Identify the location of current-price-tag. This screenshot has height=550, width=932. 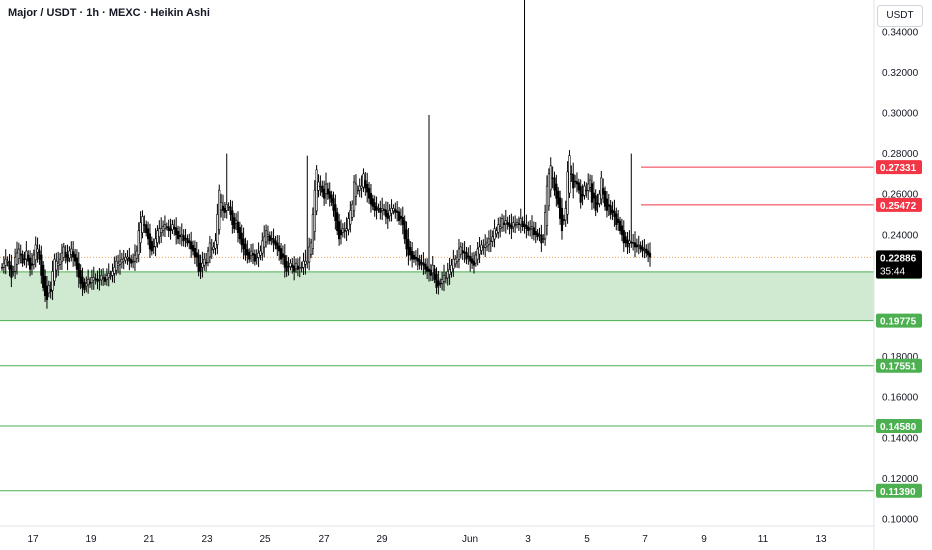
(899, 264).